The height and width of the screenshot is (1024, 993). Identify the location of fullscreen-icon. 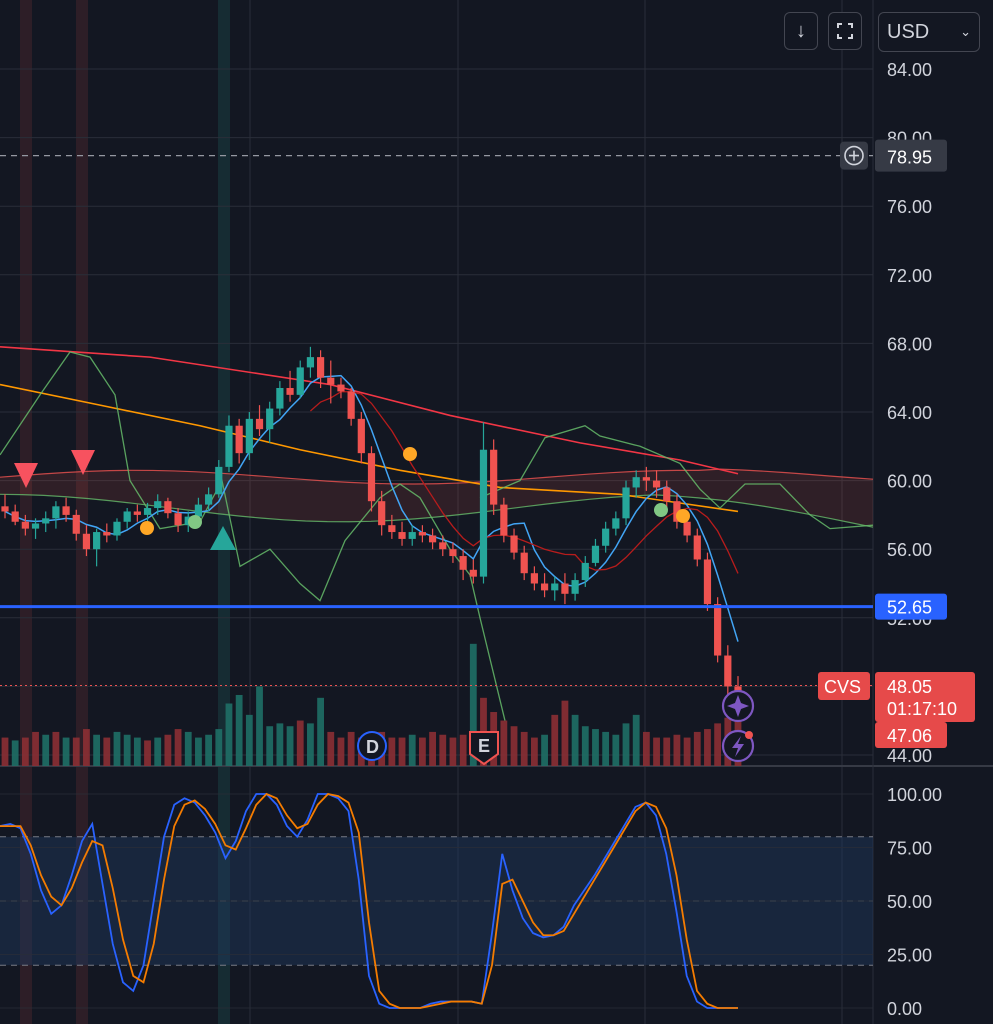
(845, 31).